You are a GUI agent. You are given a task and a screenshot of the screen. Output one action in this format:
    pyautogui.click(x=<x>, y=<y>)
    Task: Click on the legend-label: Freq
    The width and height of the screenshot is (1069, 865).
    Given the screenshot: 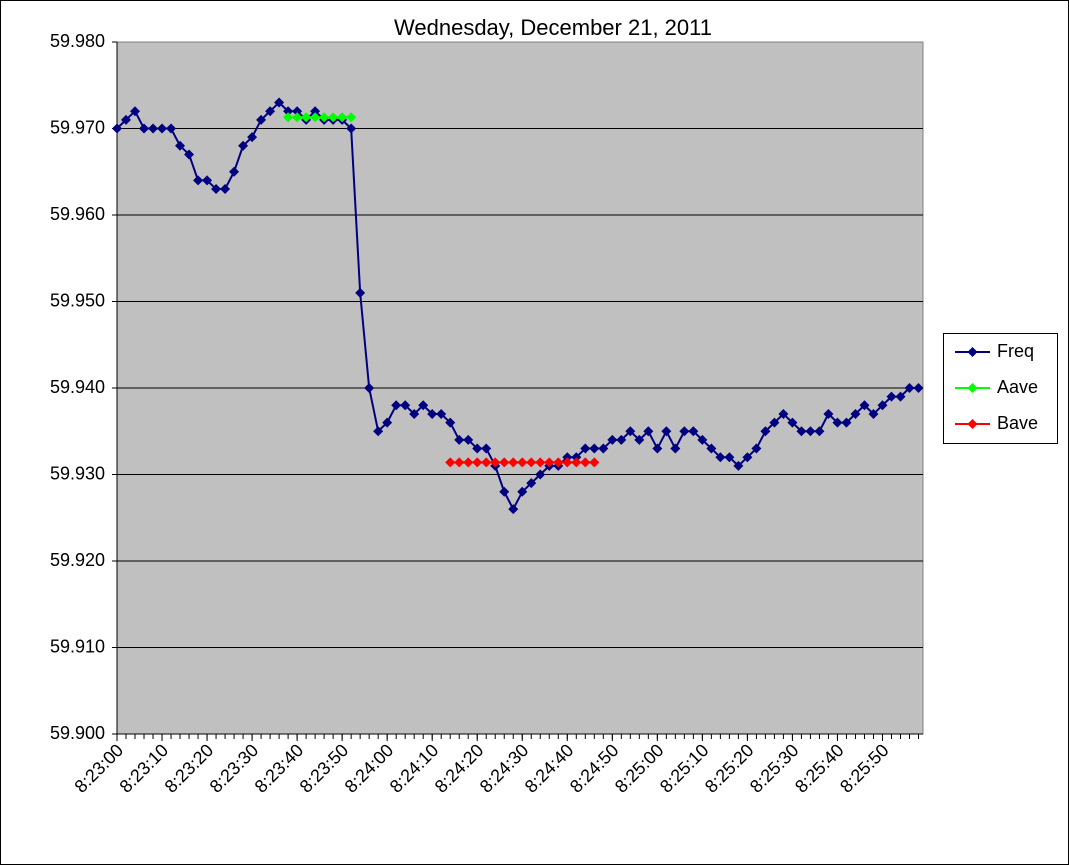 What is the action you would take?
    pyautogui.click(x=1015, y=351)
    